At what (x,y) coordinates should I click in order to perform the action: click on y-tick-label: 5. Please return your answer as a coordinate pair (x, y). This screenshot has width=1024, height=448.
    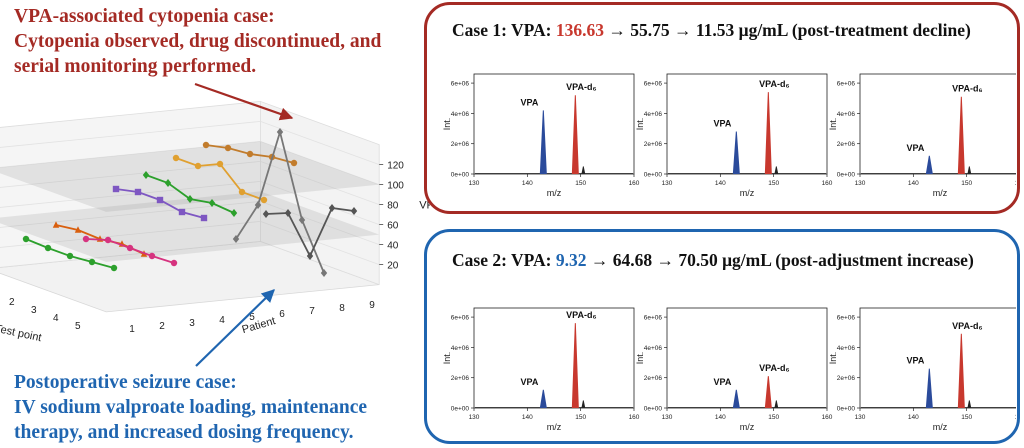
    Looking at the image, I should click on (252, 317).